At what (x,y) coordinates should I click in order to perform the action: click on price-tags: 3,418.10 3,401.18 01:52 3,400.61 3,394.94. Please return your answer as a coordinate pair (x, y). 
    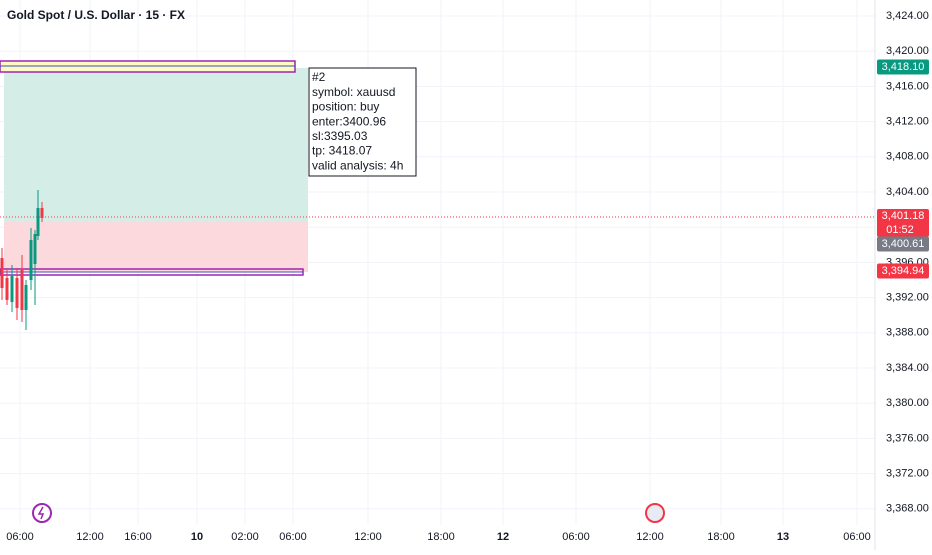
    Looking at the image, I should click on (903, 169).